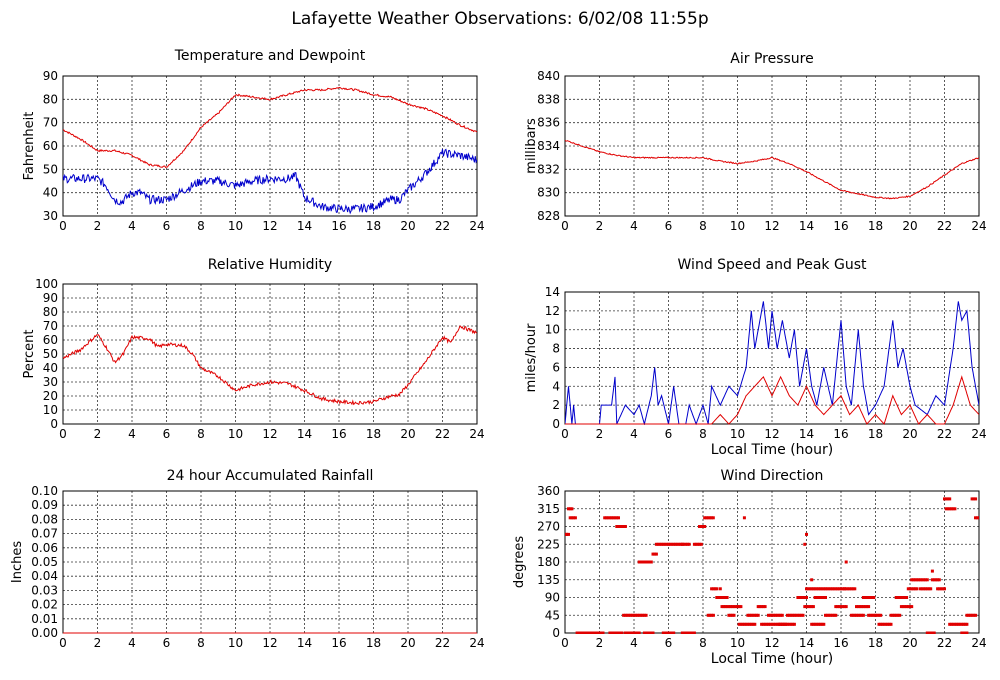 The height and width of the screenshot is (680, 1000). I want to click on x-tick-label: 0, so click(565, 643).